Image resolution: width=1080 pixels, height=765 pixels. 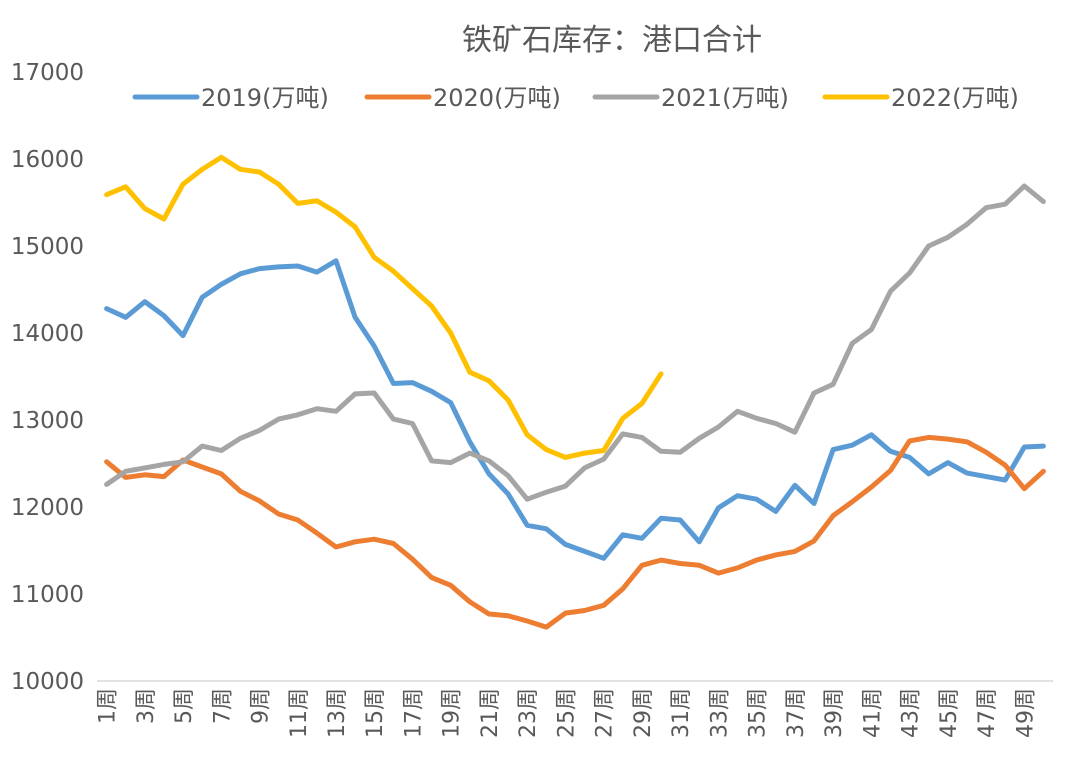 I want to click on y-tick-label: 13000, so click(x=47, y=421).